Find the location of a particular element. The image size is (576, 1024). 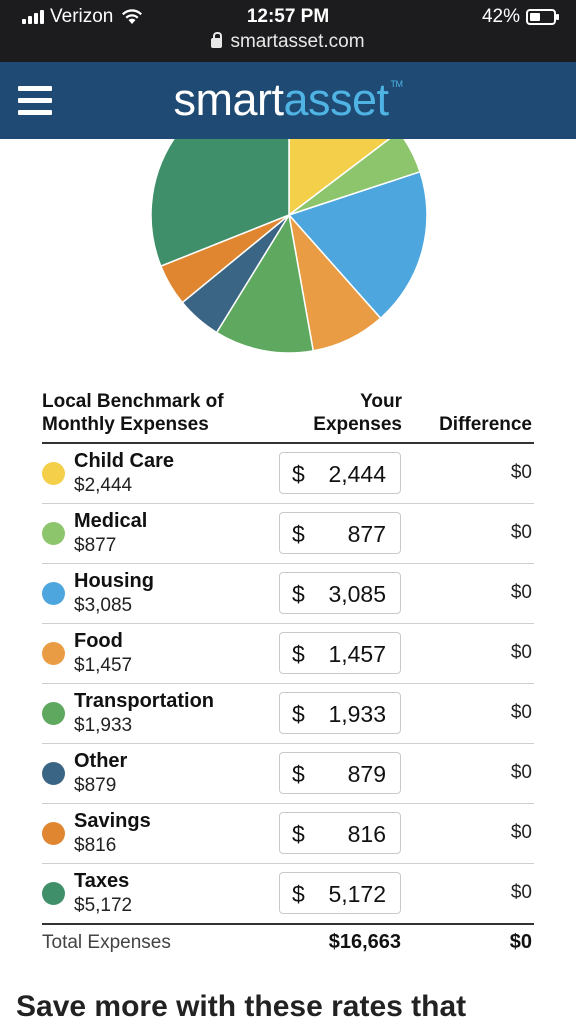

url-bar: smartasset.com is located at coordinates (288, 42).